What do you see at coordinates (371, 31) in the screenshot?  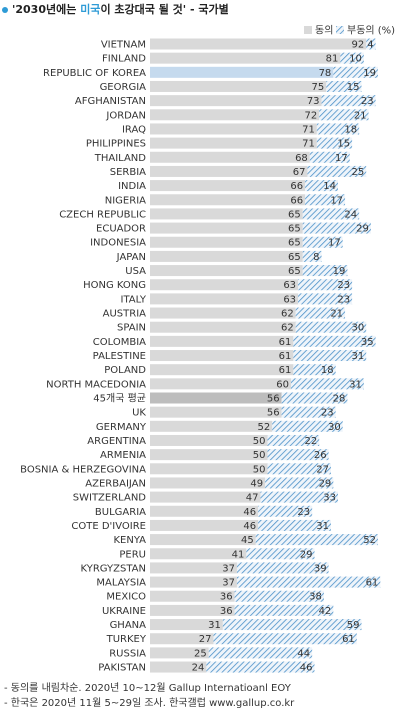 I see `legend-label: 부동의 (%)` at bounding box center [371, 31].